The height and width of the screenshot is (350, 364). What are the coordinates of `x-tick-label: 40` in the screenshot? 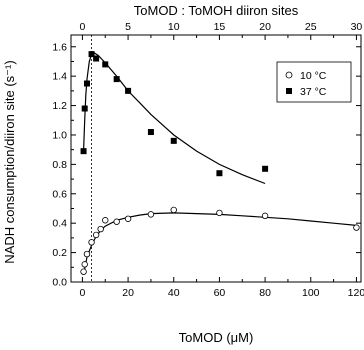 It's located at (174, 293).